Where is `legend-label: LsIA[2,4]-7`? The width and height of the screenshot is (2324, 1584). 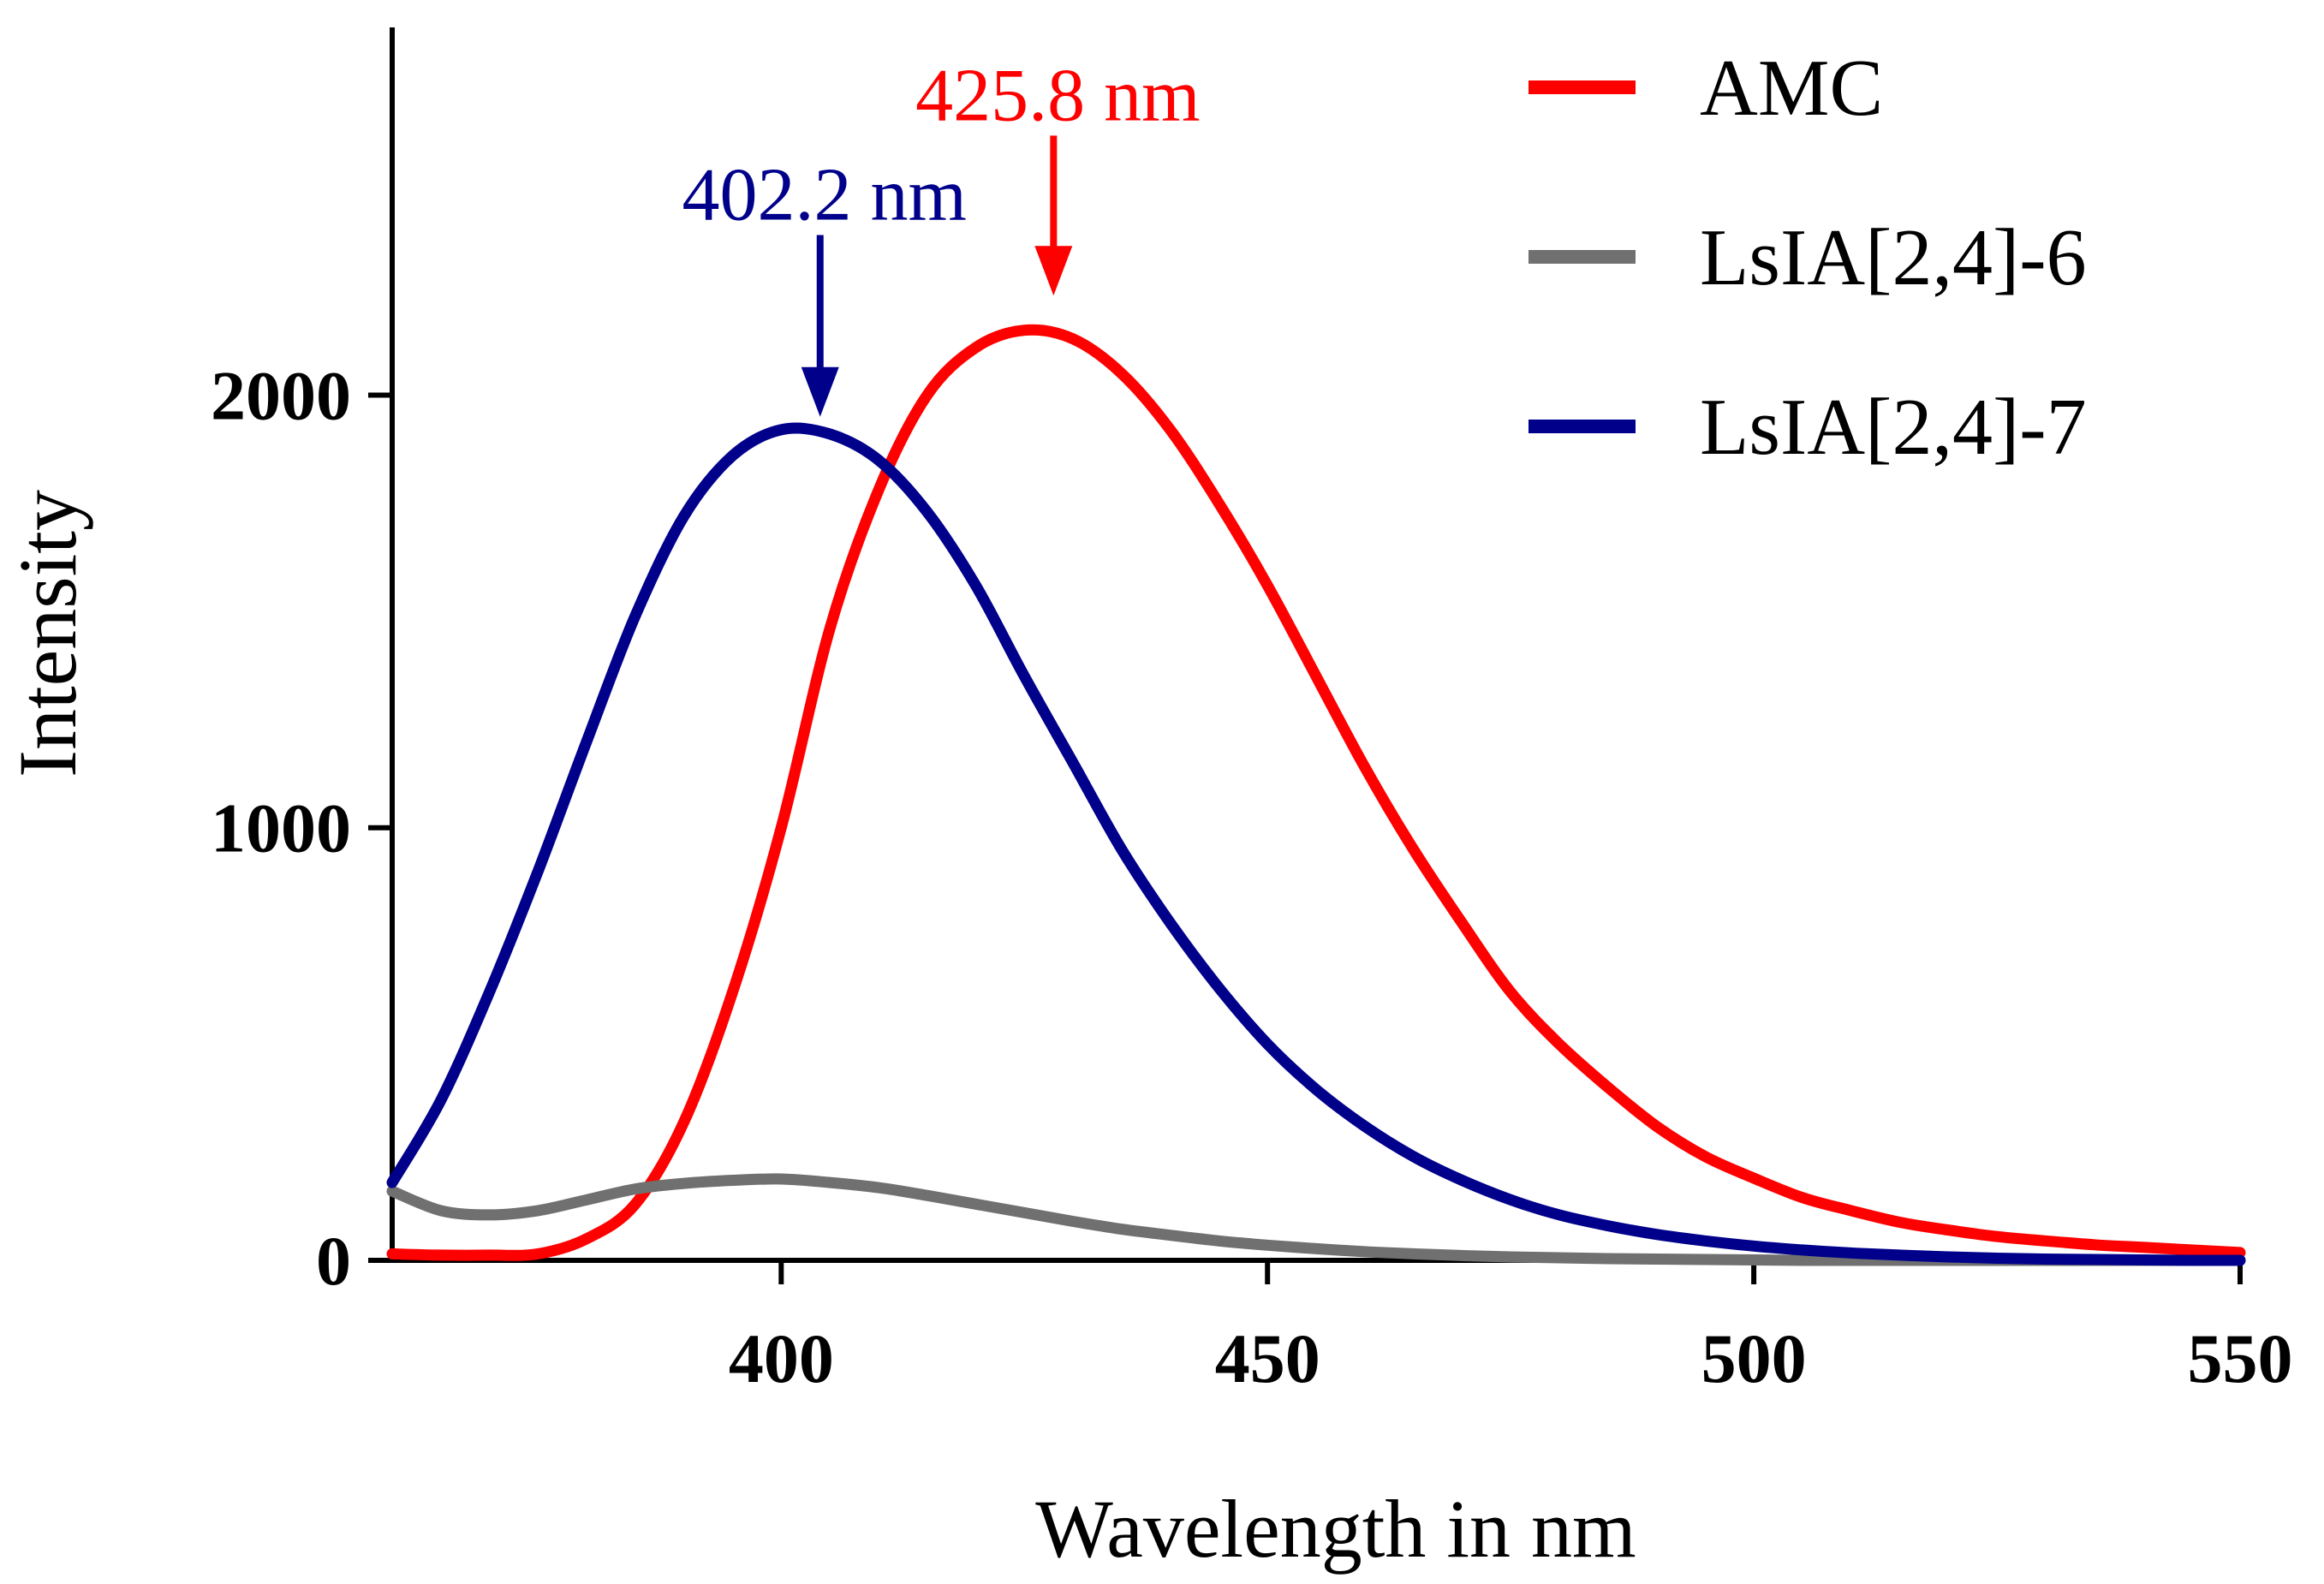 legend-label: LsIA[2,4]-7 is located at coordinates (1894, 428).